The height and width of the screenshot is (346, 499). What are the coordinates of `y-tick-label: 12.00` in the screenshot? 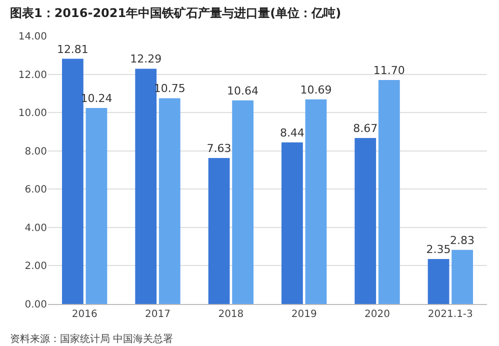 It's located at (32, 75).